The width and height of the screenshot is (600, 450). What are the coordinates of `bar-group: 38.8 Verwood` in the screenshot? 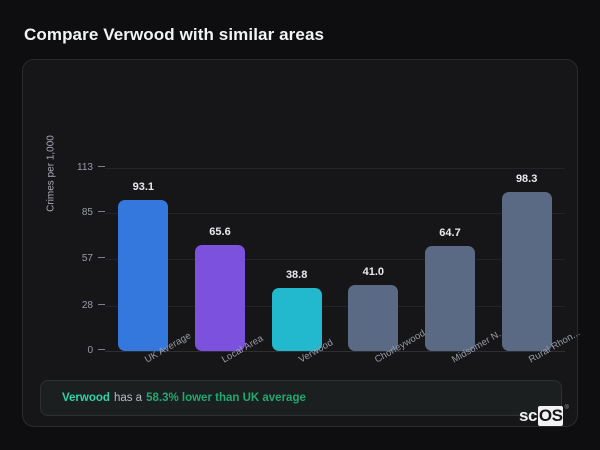 It's located at (303, 213).